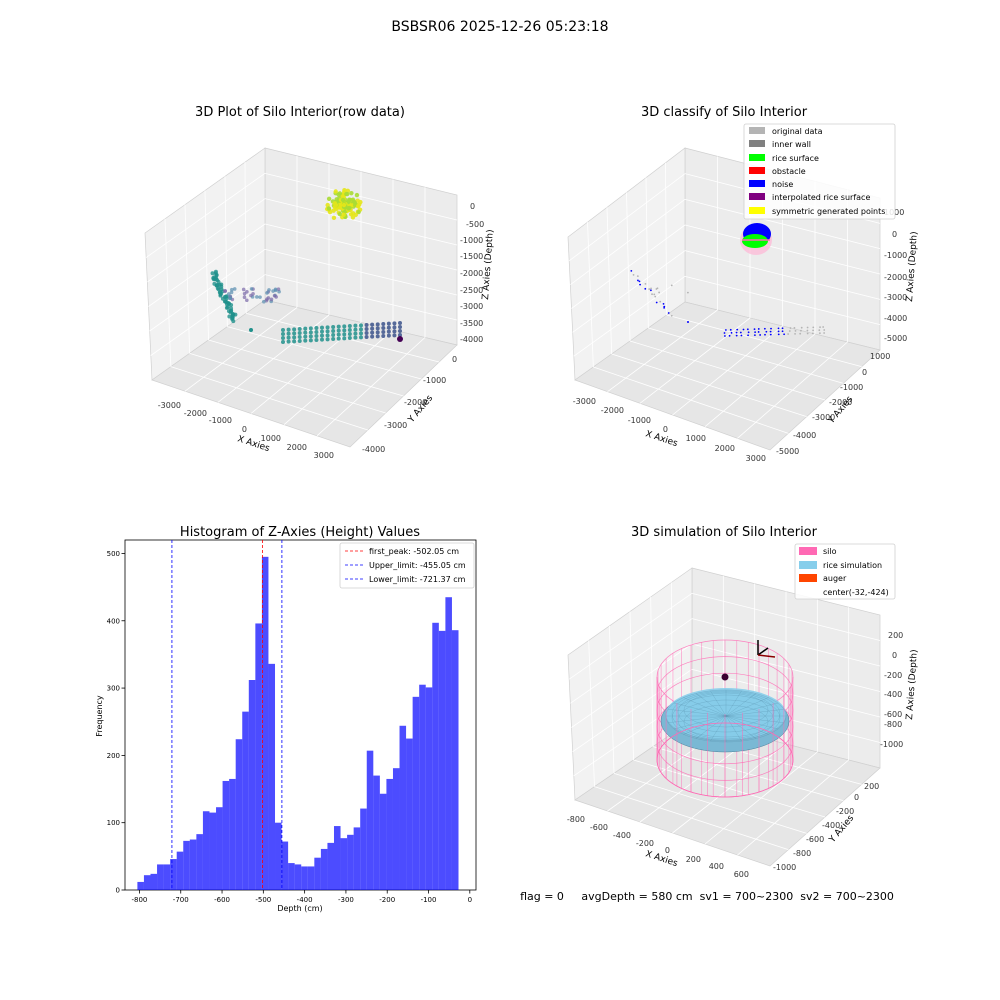  I want to click on rice-simulation-surface, so click(725, 737).